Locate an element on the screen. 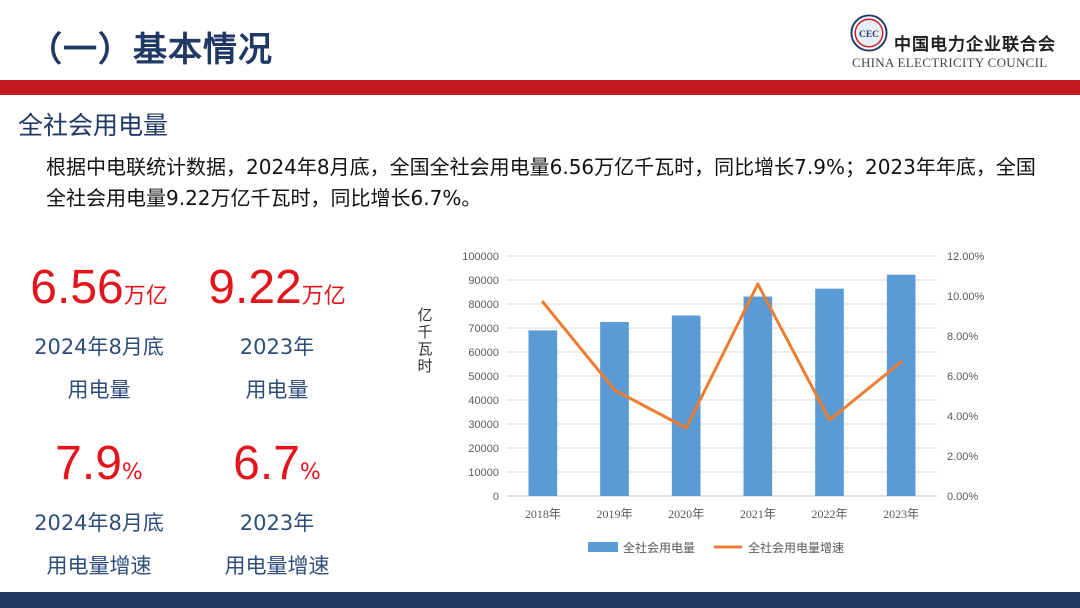 The image size is (1080, 608). legend-label: 全社会用电量 is located at coordinates (659, 547).